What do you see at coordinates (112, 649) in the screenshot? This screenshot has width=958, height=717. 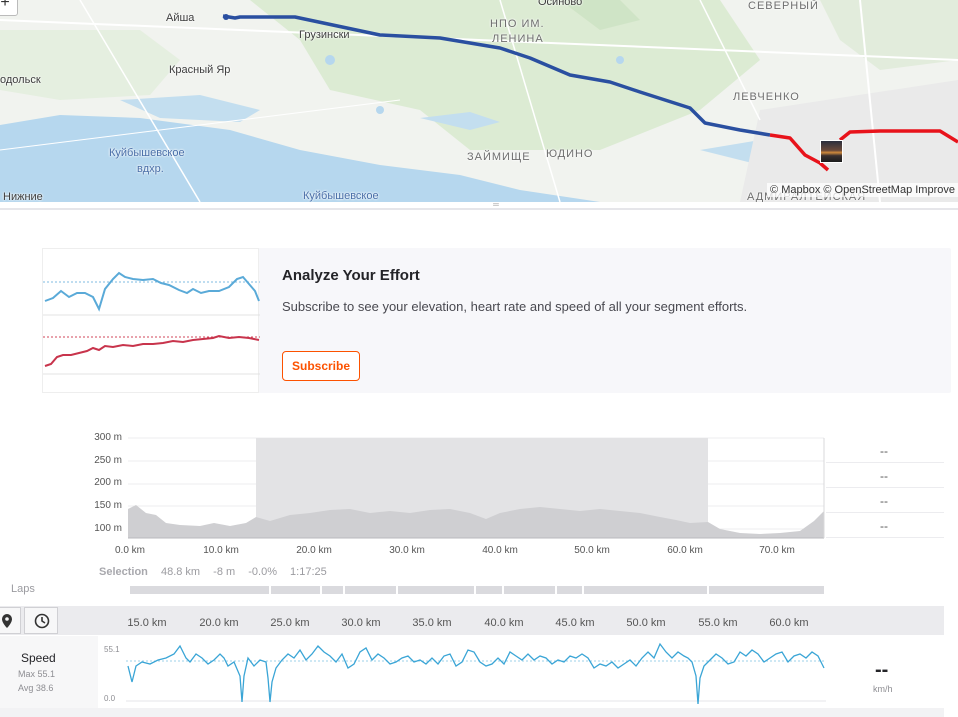 I see `speed-y-max-label: 55.1` at bounding box center [112, 649].